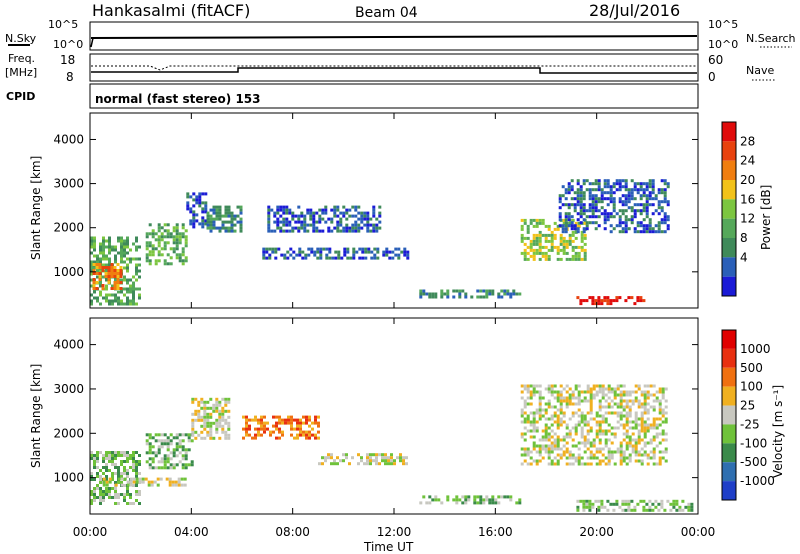 The height and width of the screenshot is (554, 800). What do you see at coordinates (68, 228) in the screenshot?
I see `power-ytick-label: 2000` at bounding box center [68, 228].